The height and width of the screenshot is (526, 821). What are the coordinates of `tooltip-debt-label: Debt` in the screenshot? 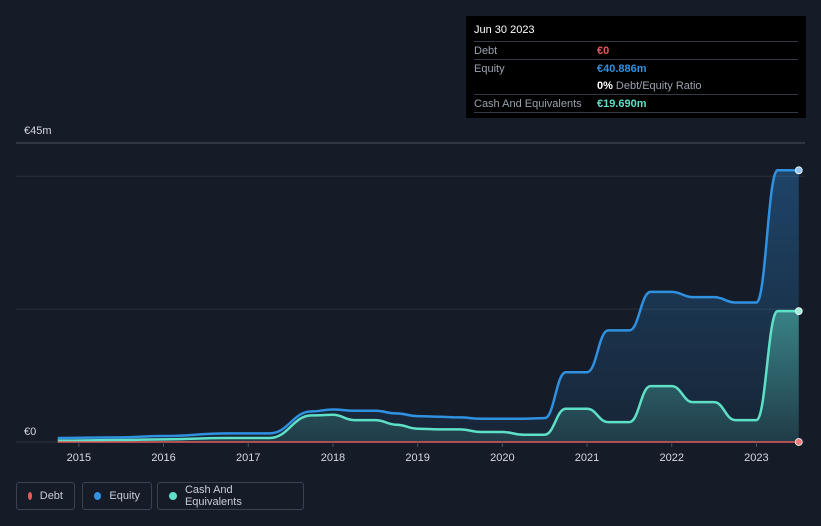 It's located at (486, 50).